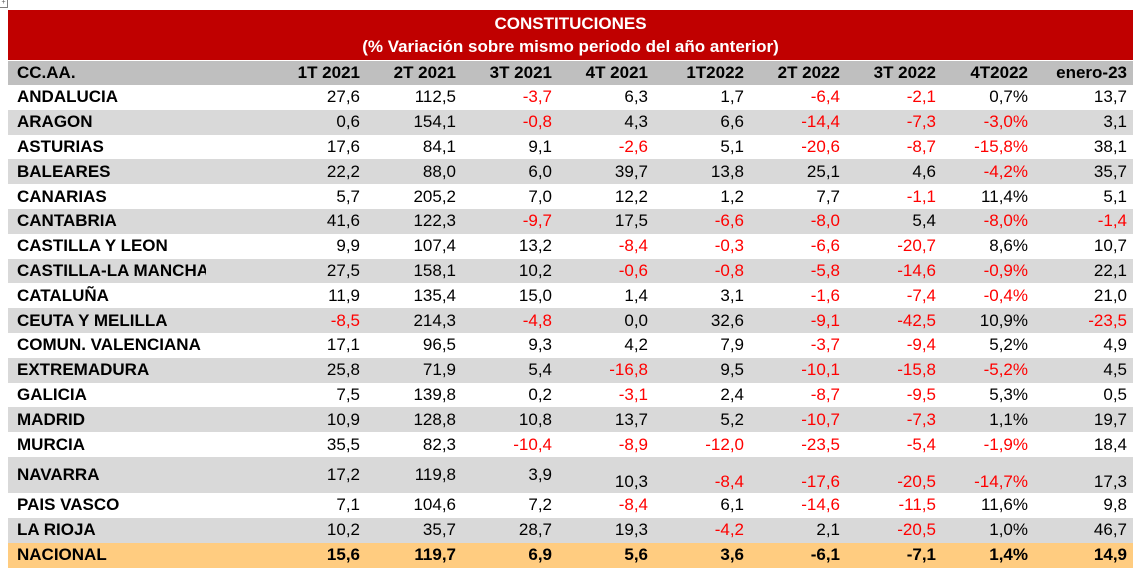 This screenshot has width=1140, height=579. What do you see at coordinates (286, 530) in the screenshot?
I see `value-cell: 10,2` at bounding box center [286, 530].